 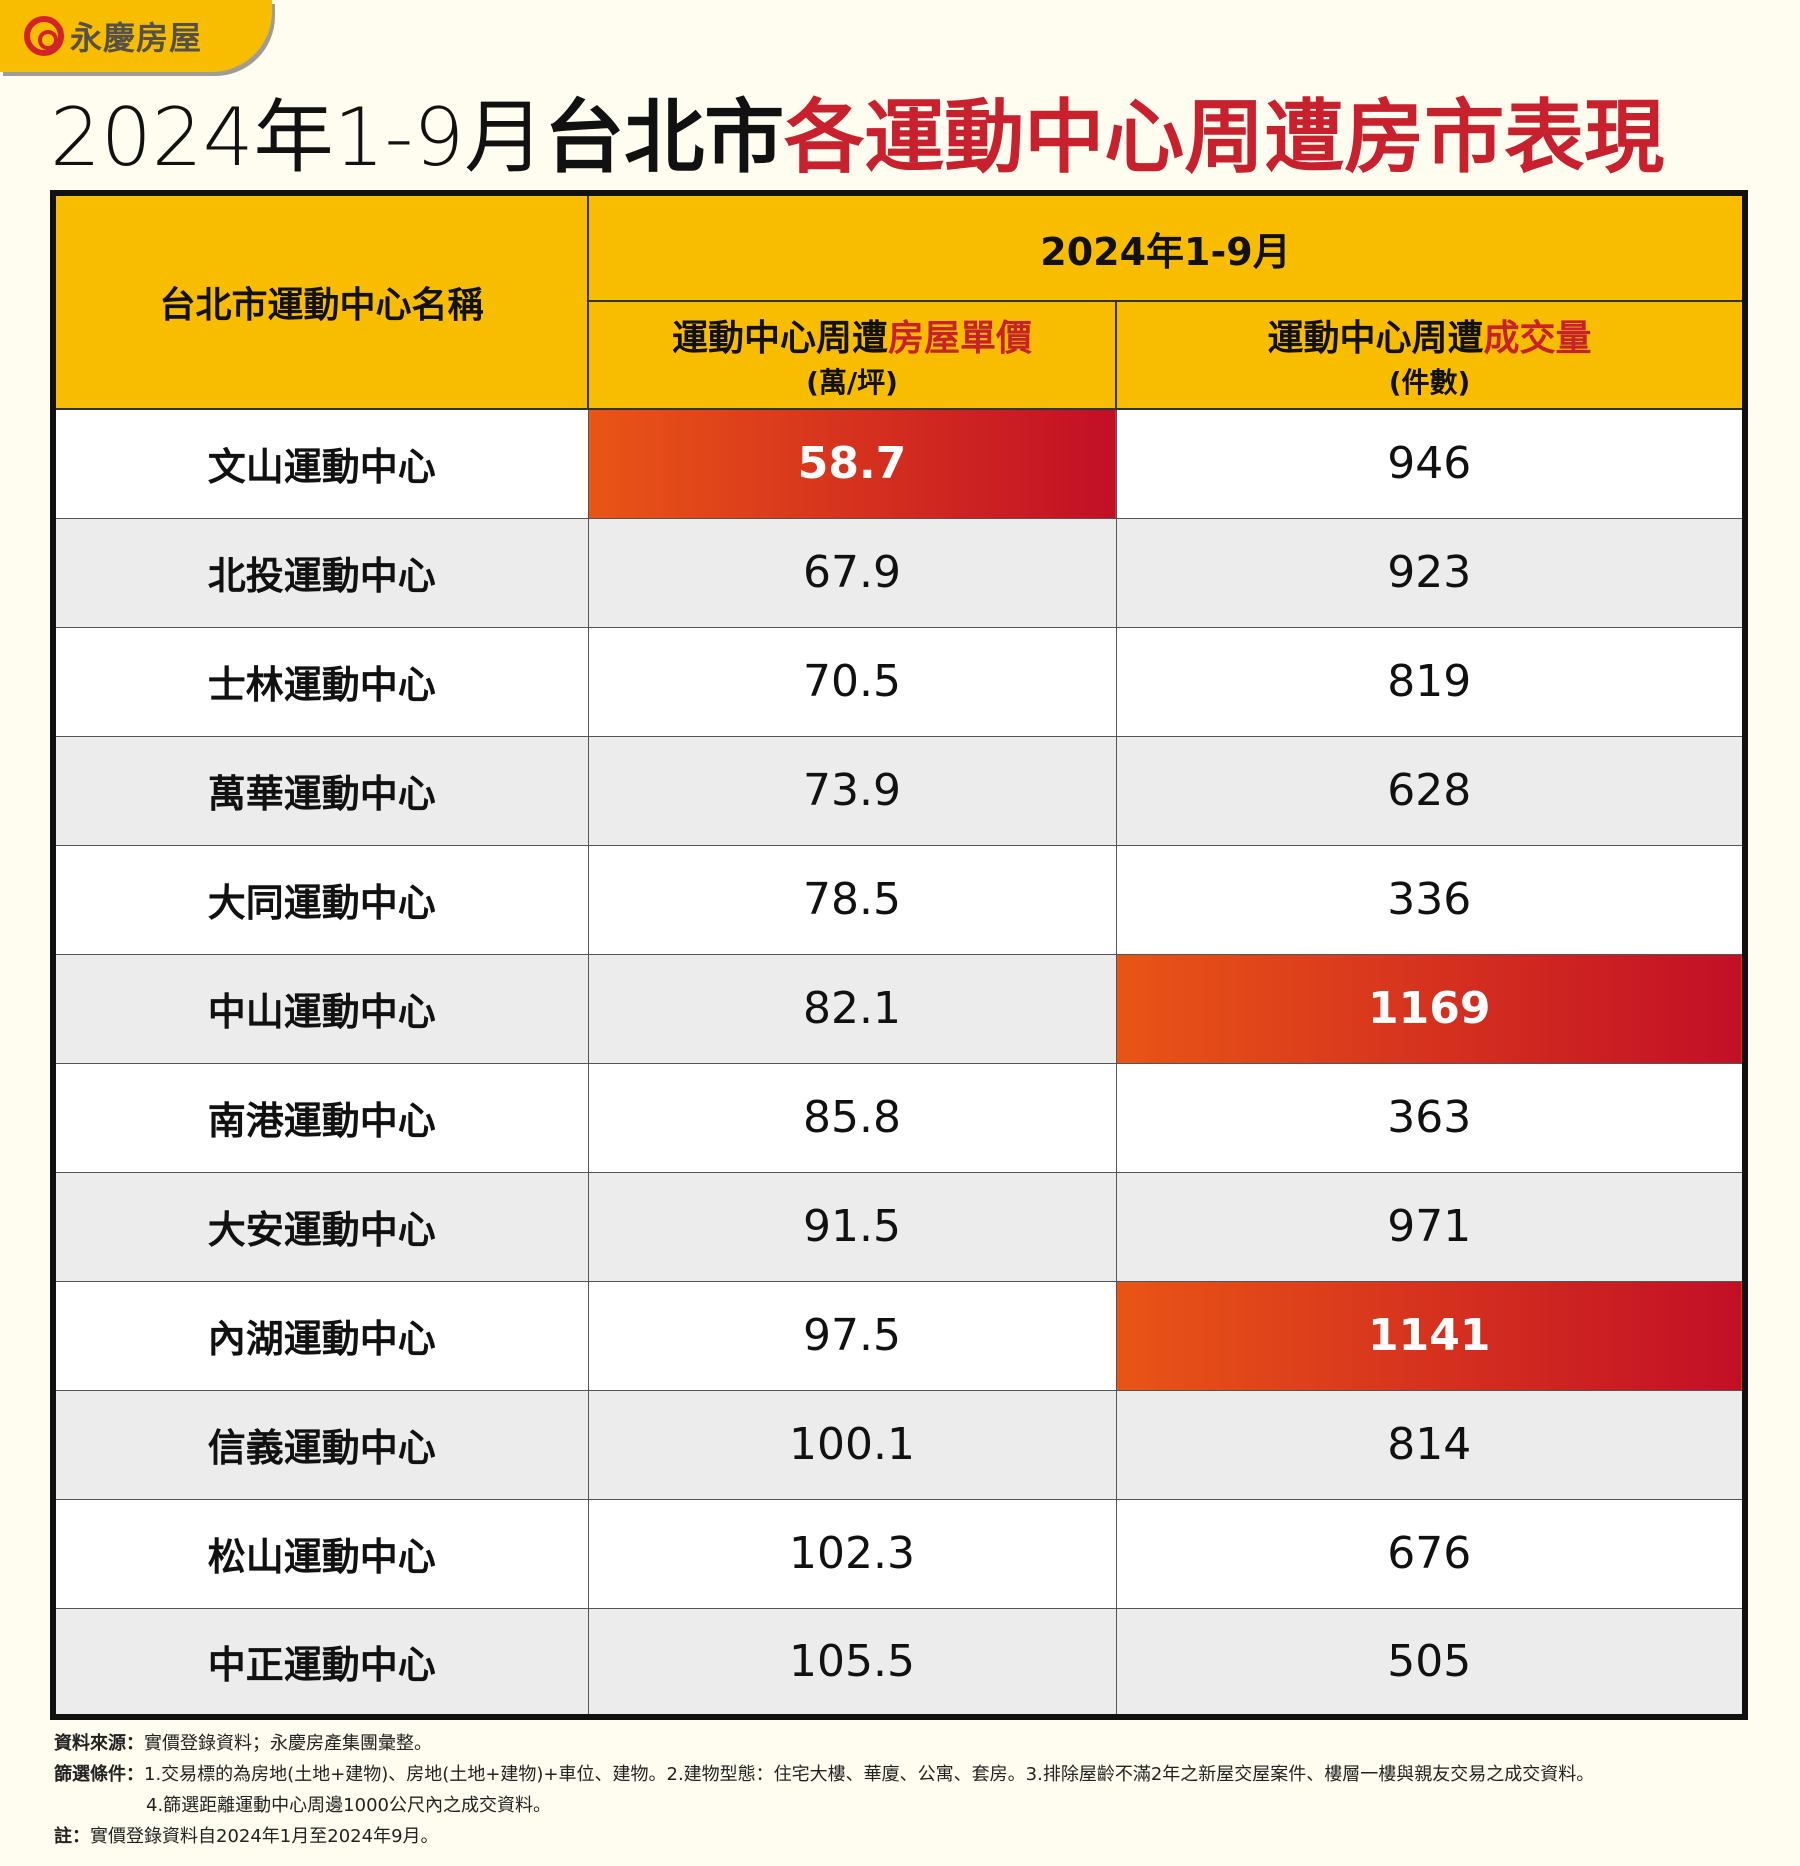 What do you see at coordinates (824, 1836) in the screenshot?
I see `note-line: 註：實價登錄資料自2024年1月至2024年9月。` at bounding box center [824, 1836].